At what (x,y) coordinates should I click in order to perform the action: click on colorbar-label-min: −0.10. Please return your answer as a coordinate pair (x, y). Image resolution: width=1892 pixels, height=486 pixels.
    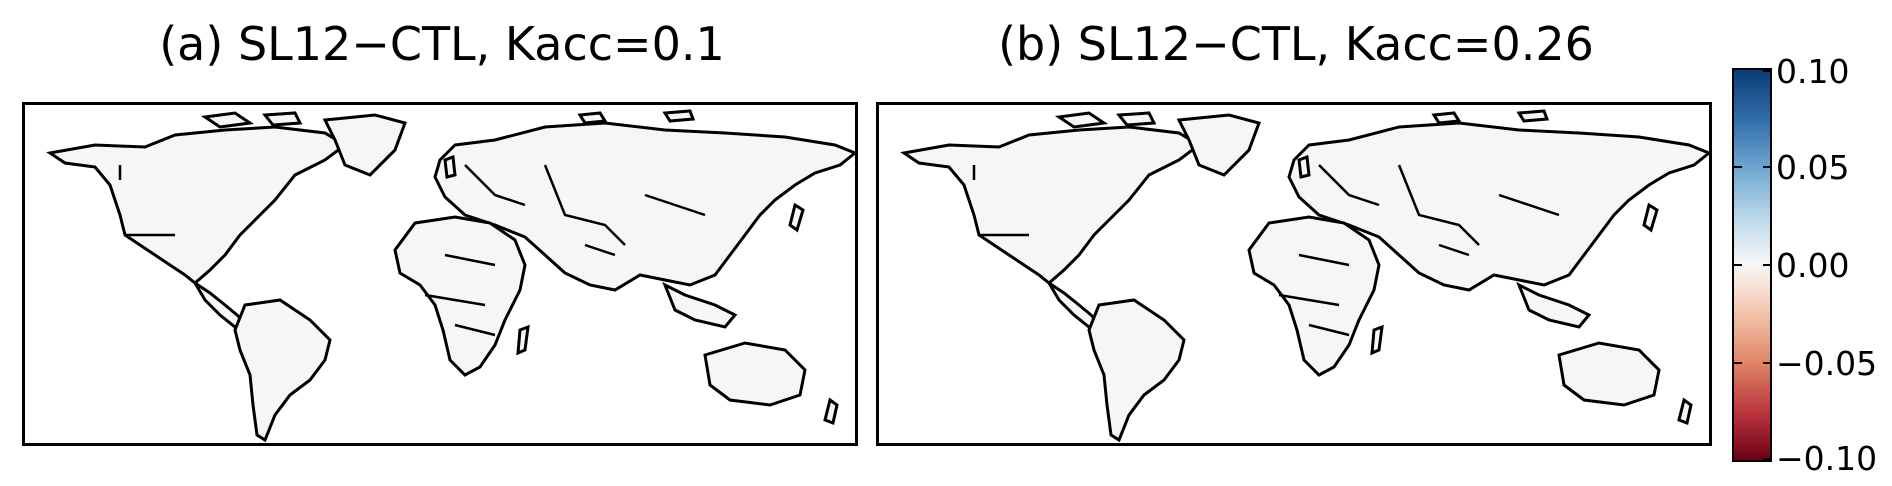
    Looking at the image, I should click on (1827, 458).